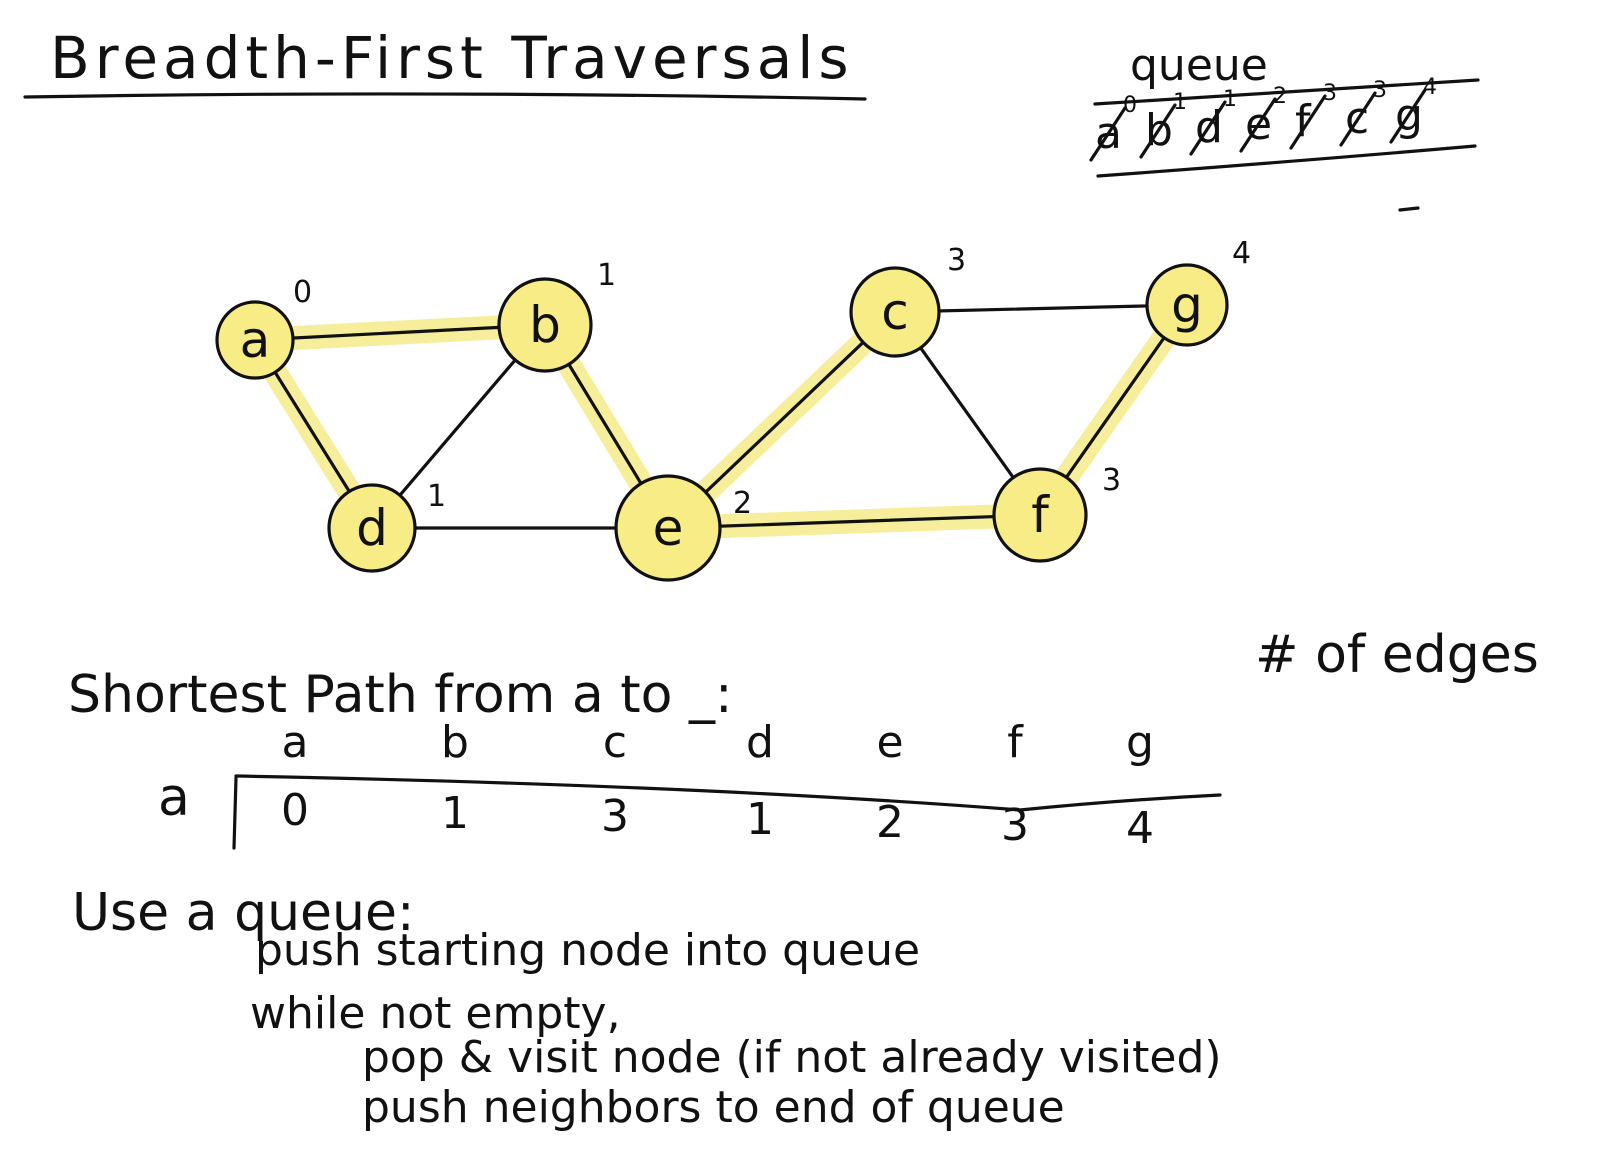 This screenshot has height=1160, width=1604. Describe the element at coordinates (295, 810) in the screenshot. I see `table-value-a: 0` at that location.